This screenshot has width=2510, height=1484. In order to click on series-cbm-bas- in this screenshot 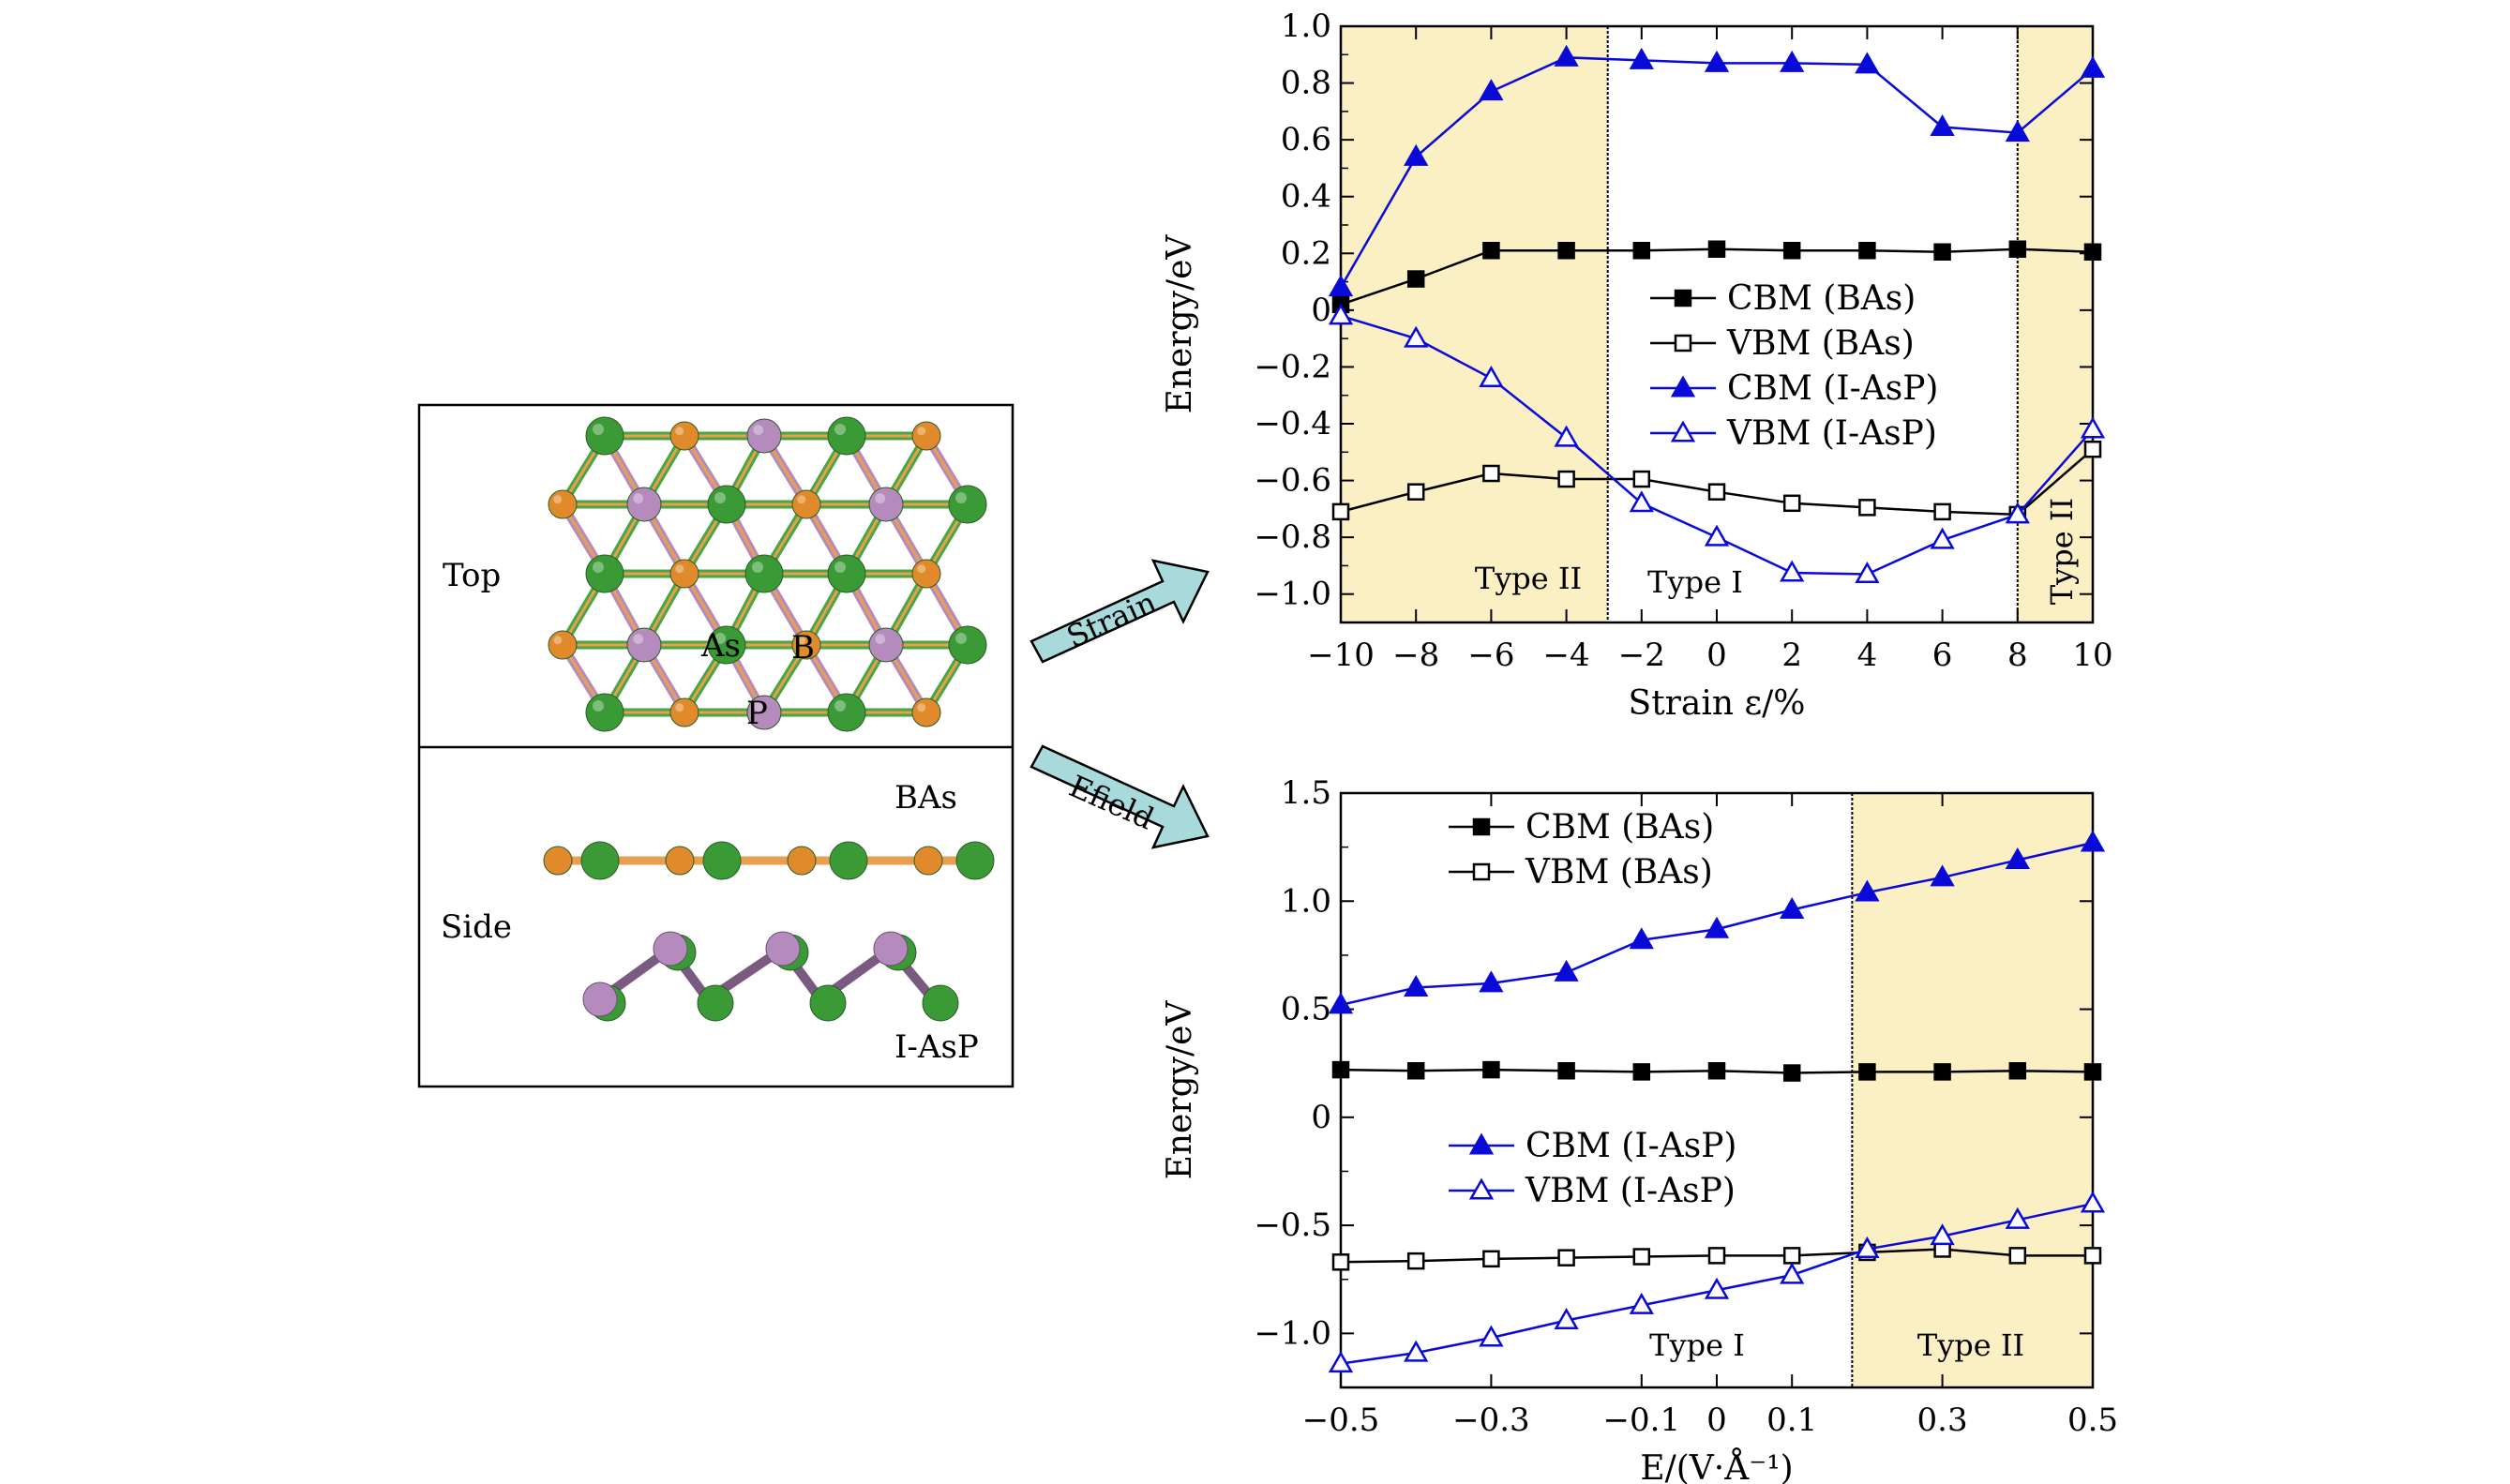, I will do `click(1716, 1071)`.